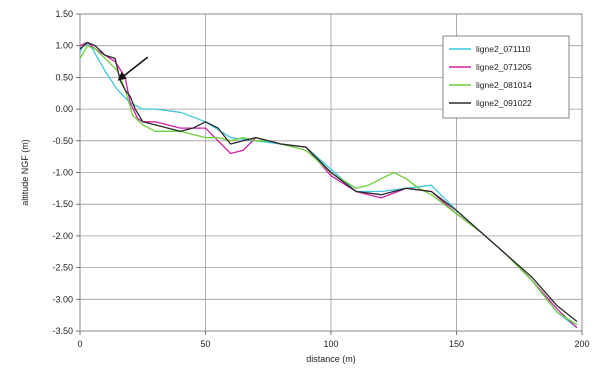  What do you see at coordinates (504, 103) in the screenshot?
I see `legend-label: ligne2_091022` at bounding box center [504, 103].